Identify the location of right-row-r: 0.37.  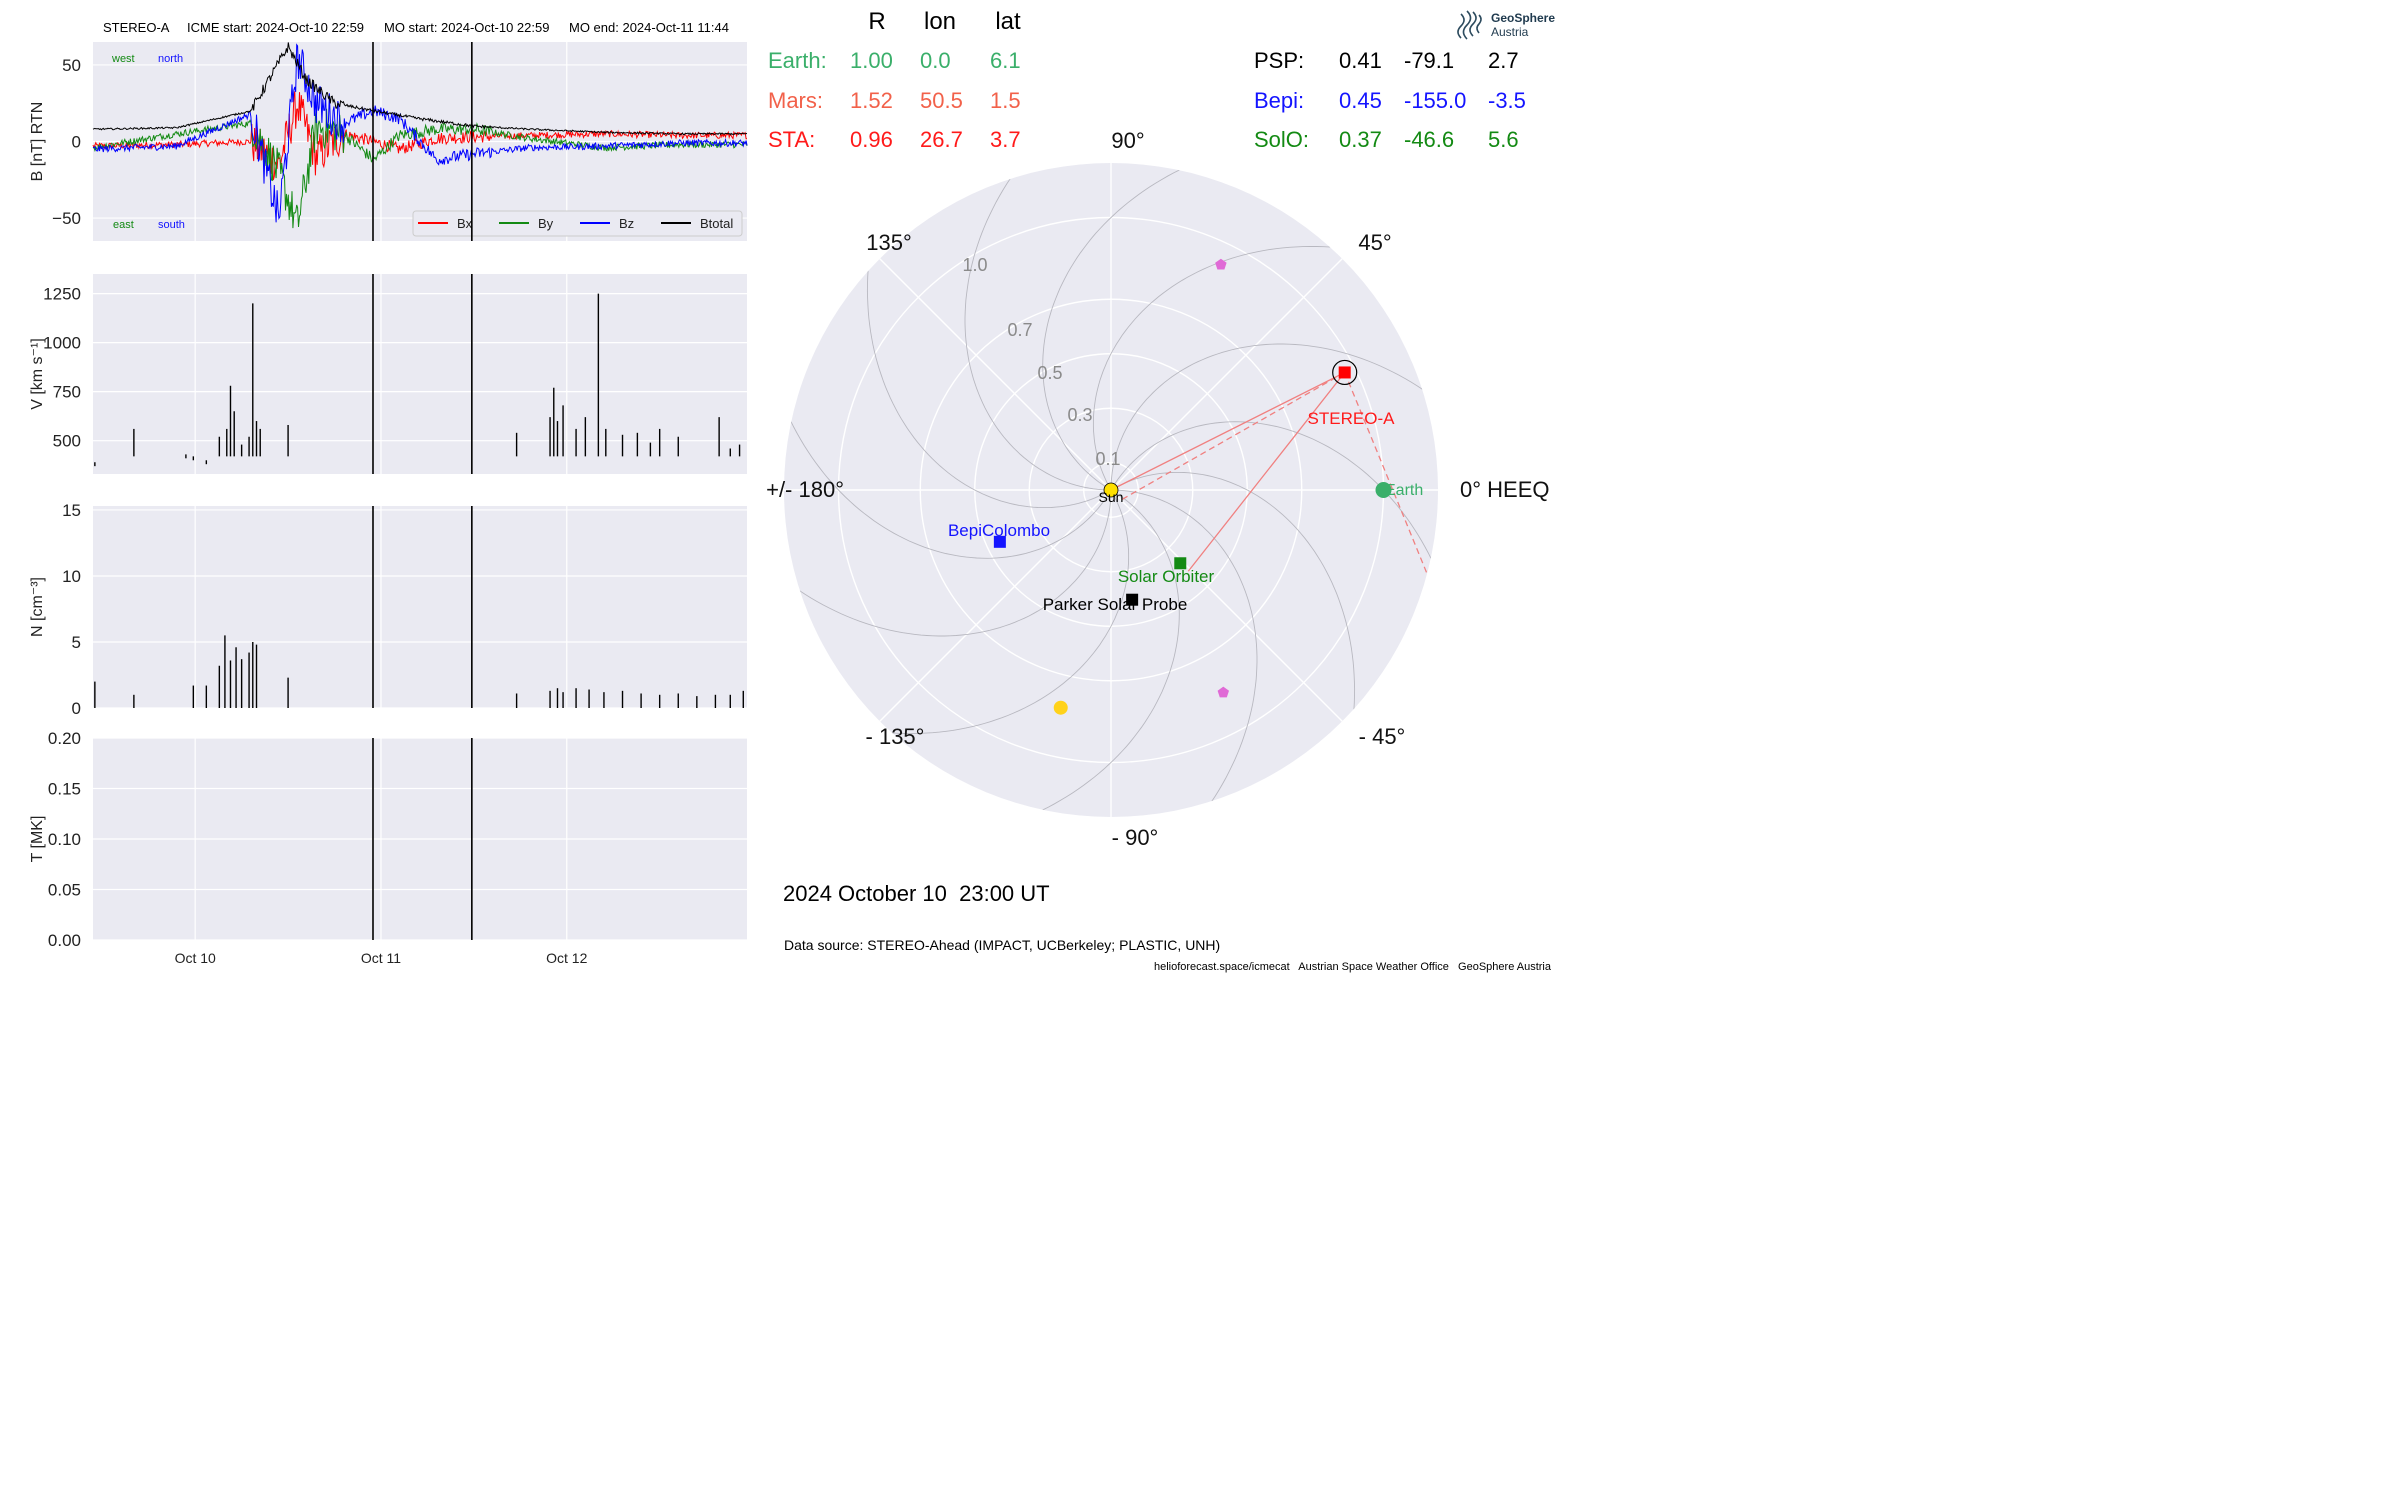
(1360, 139).